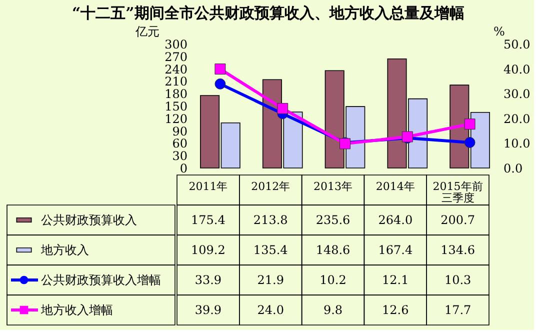 The height and width of the screenshot is (332, 547). I want to click on x-tick-label: 2015年前三季度, so click(457, 192).